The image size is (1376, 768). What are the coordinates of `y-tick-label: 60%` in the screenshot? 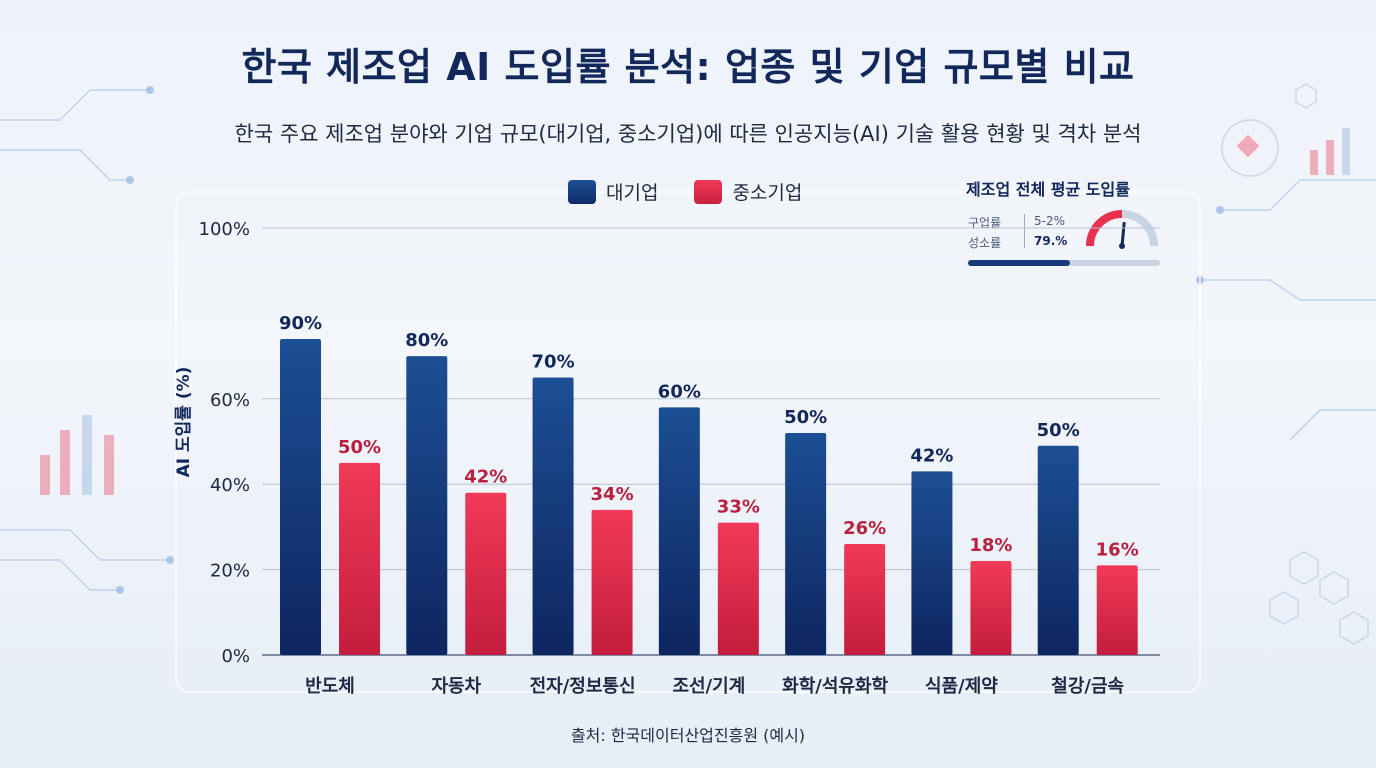 It's located at (230, 400).